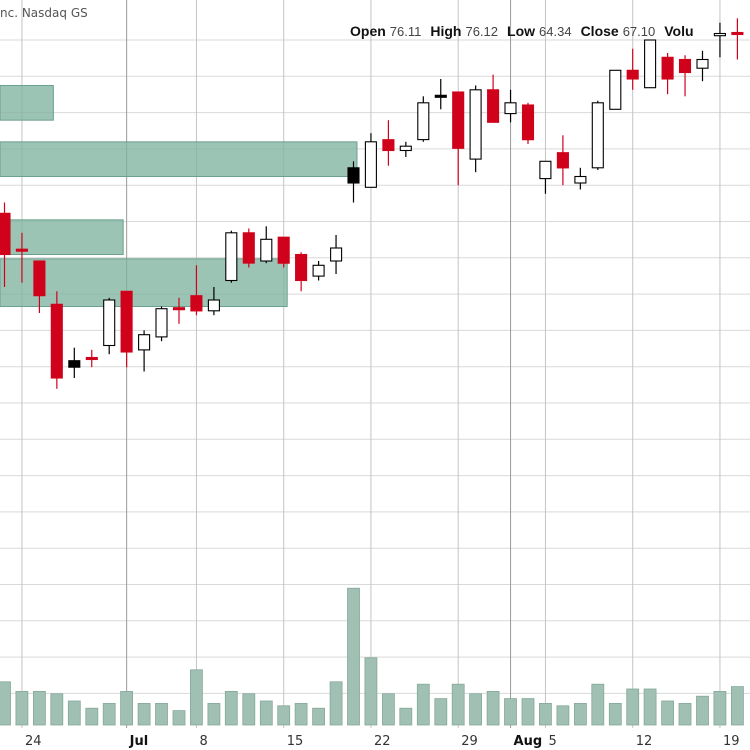 The height and width of the screenshot is (750, 750). I want to click on ohlc-value: 67.10, so click(639, 31).